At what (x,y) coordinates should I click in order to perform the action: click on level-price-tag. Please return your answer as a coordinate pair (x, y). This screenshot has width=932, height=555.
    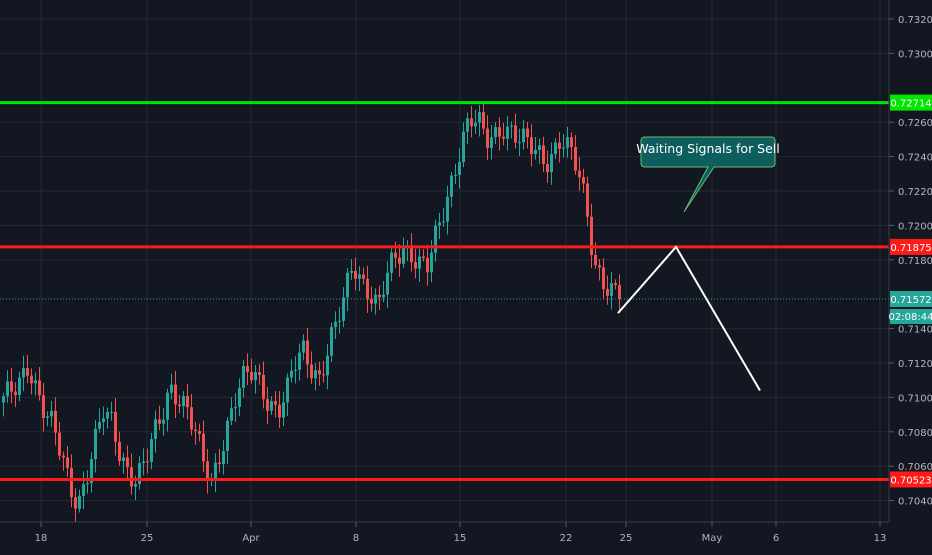
    Looking at the image, I should click on (911, 479).